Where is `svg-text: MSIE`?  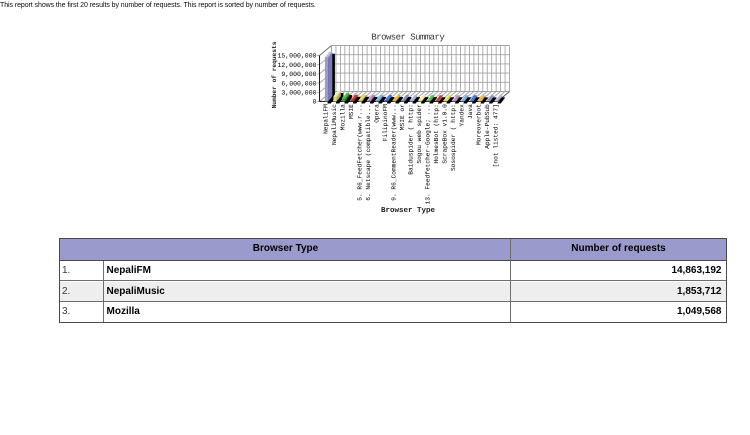
svg-text: MSIE is located at coordinates (351, 111).